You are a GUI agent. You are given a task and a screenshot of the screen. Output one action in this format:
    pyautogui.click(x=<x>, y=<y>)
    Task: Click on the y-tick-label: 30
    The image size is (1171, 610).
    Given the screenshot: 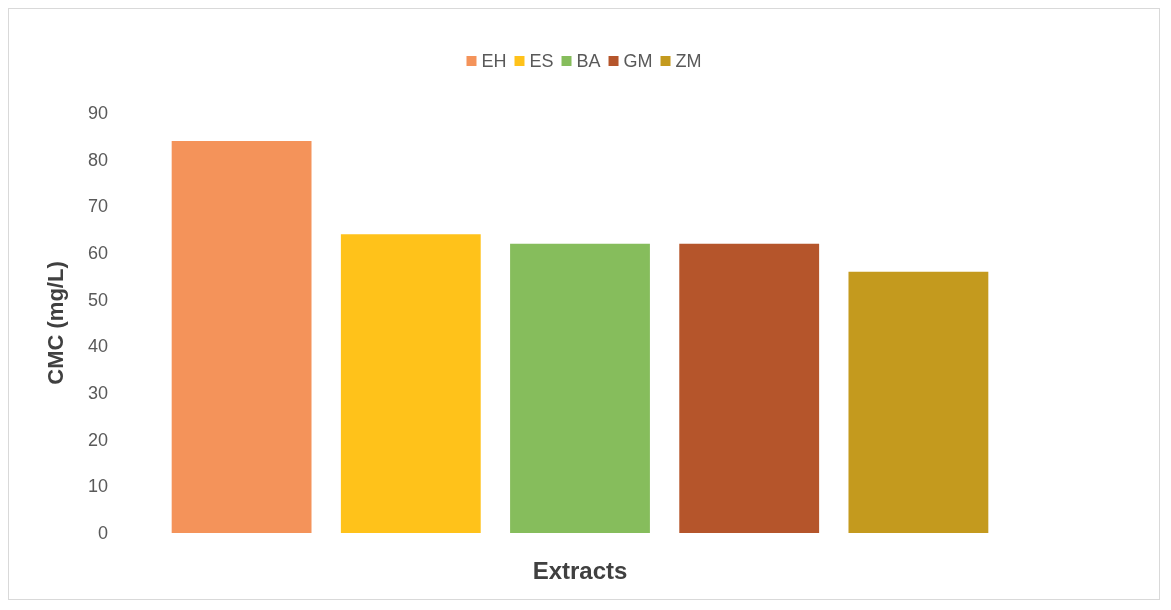 What is the action you would take?
    pyautogui.click(x=97, y=393)
    